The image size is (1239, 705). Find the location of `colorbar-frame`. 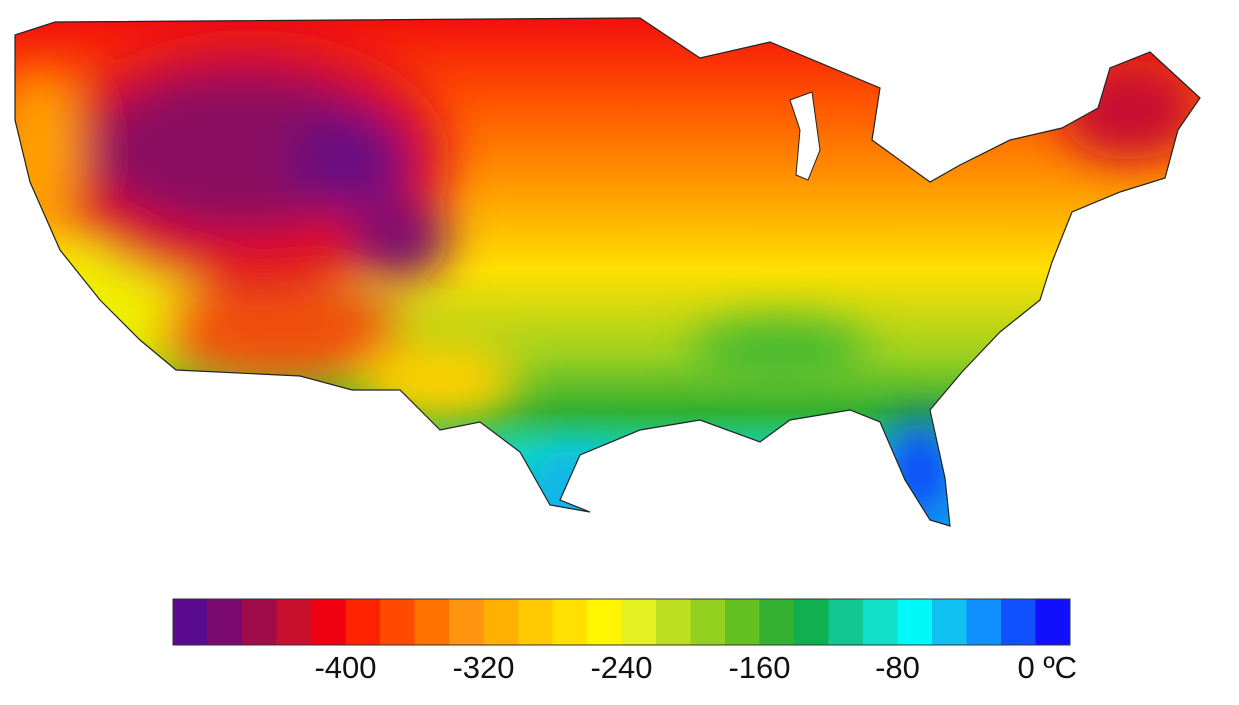

colorbar-frame is located at coordinates (621, 622).